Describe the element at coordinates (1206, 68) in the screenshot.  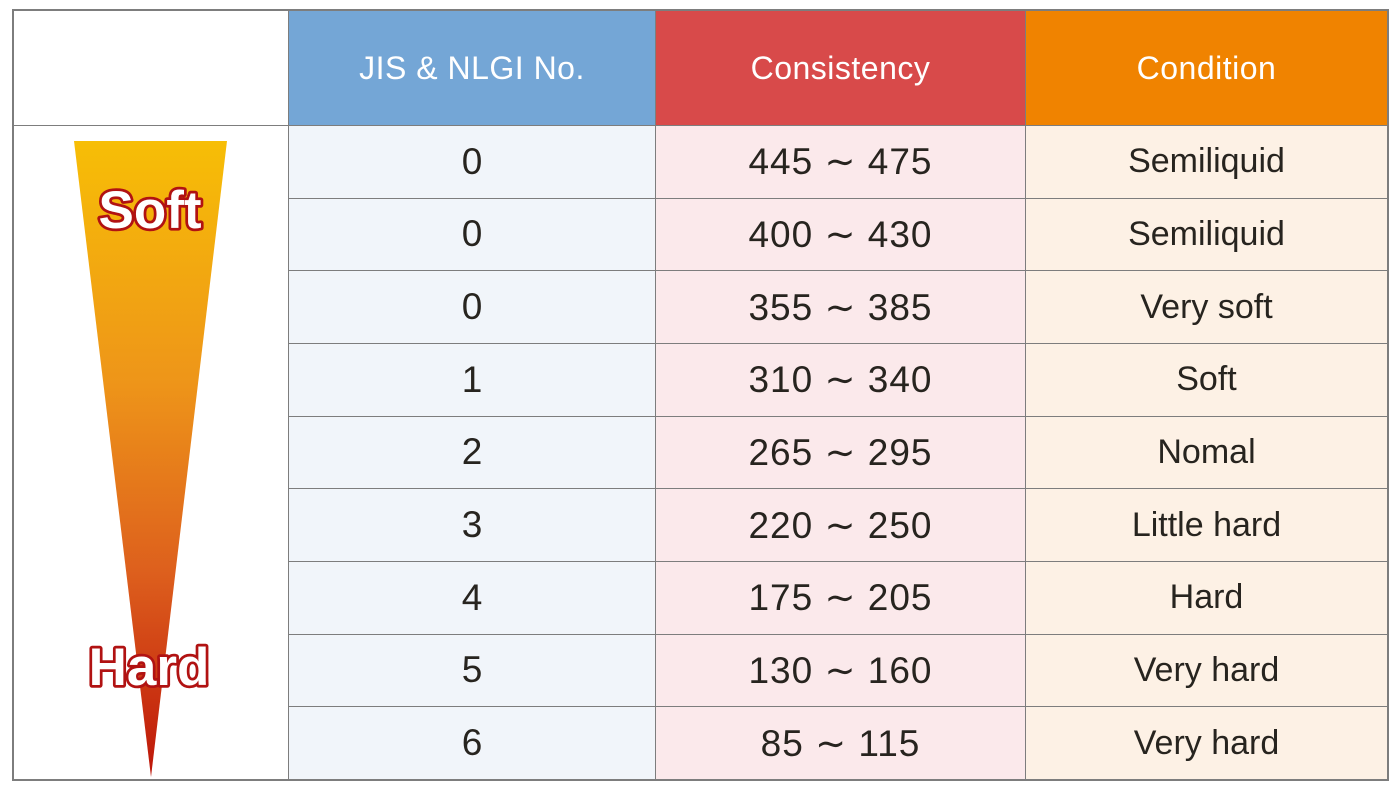
I see `header-condition: Condition` at that location.